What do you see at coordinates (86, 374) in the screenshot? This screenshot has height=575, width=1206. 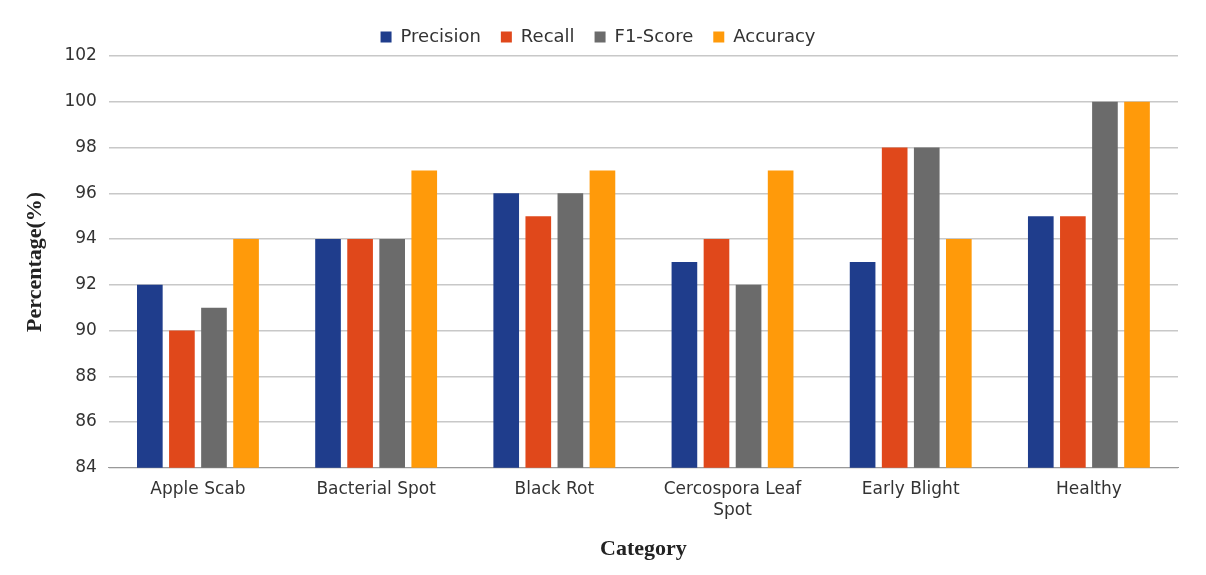 I see `y-tick-label: 88` at bounding box center [86, 374].